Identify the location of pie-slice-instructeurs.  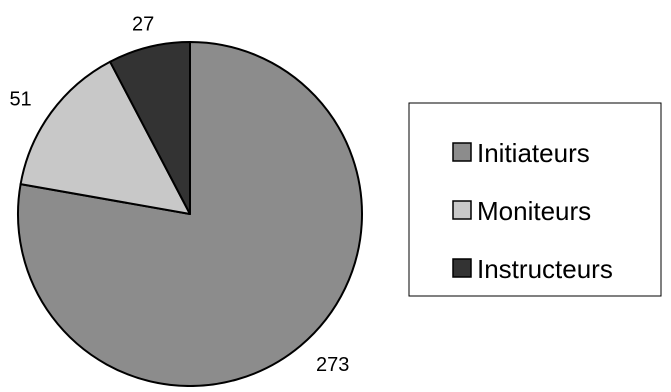
(150, 128).